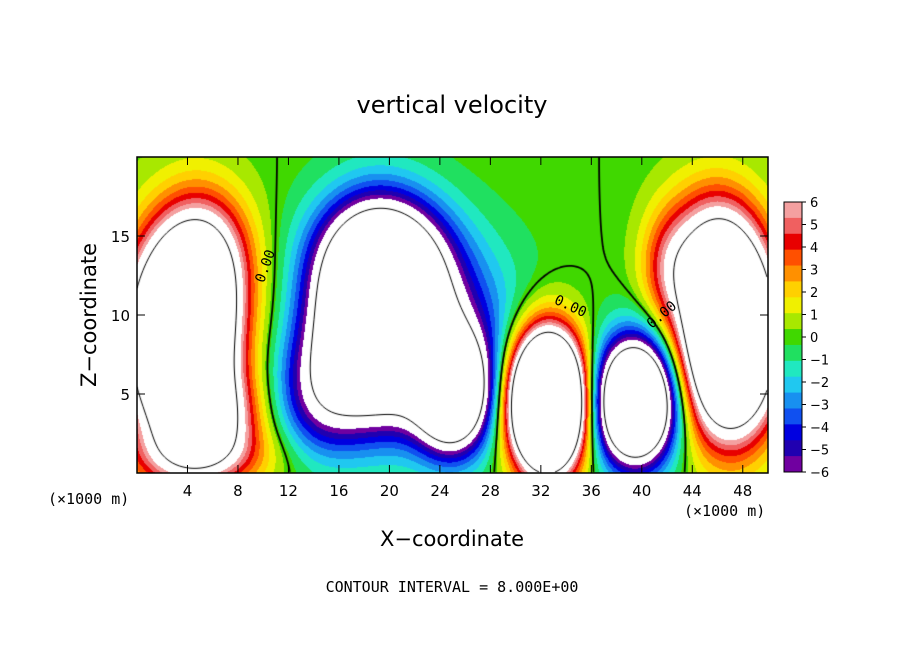 This screenshot has width=904, height=654. What do you see at coordinates (452, 105) in the screenshot?
I see `chart-title: vertical velocity` at bounding box center [452, 105].